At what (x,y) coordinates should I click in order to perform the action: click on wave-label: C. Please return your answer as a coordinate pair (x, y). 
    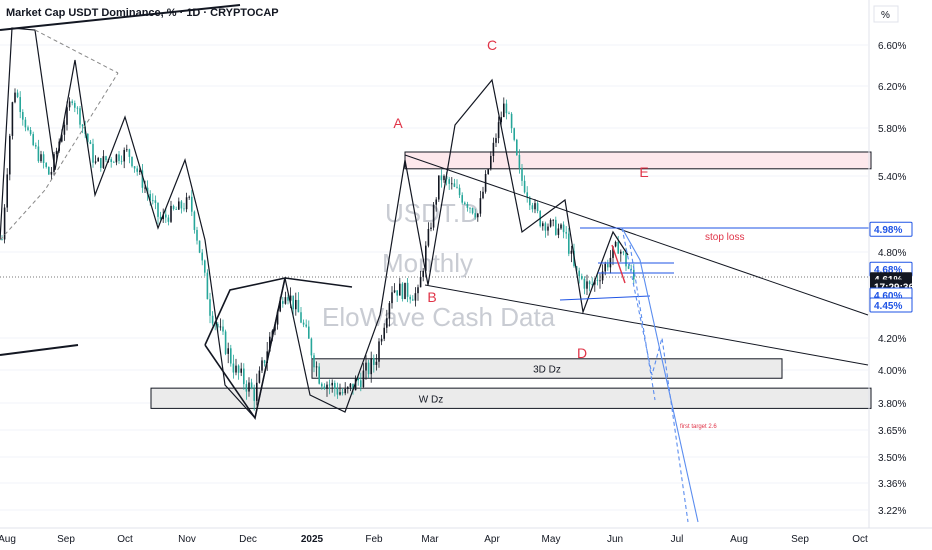
    Looking at the image, I should click on (492, 45).